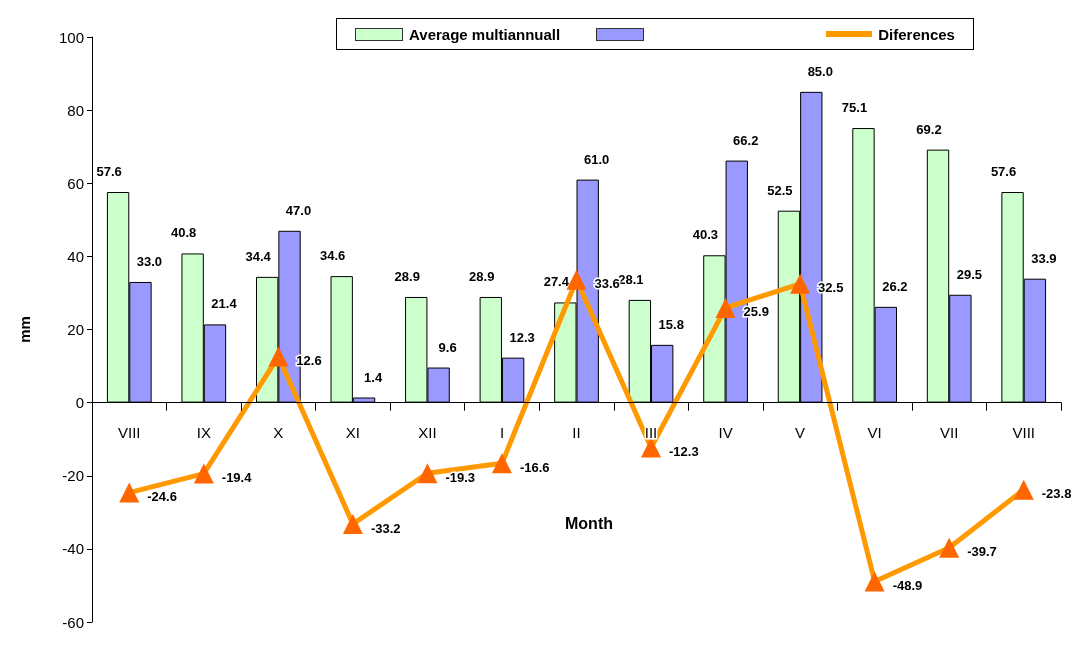 Image resolution: width=1091 pixels, height=647 pixels. I want to click on data-label: -24.6, so click(162, 497).